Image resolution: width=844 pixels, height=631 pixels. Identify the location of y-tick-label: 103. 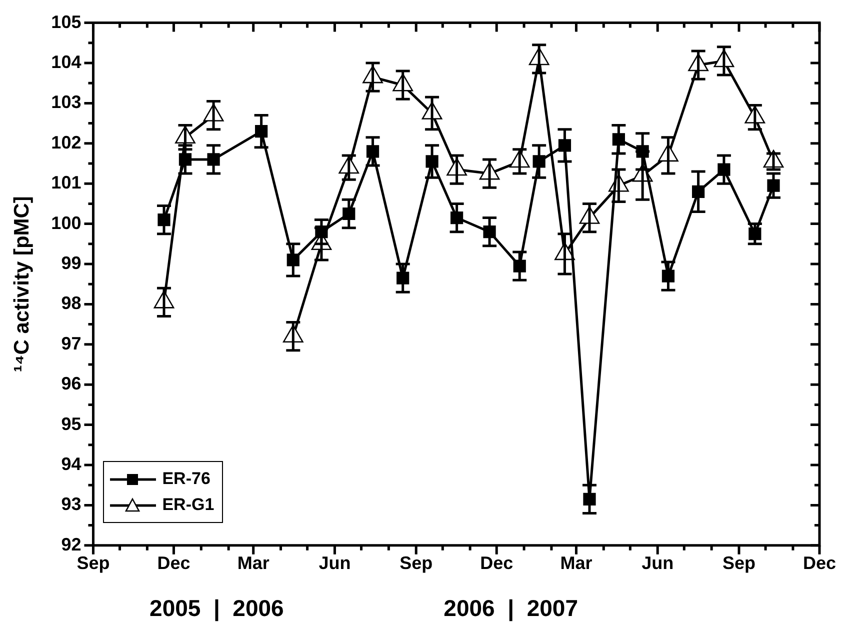
(66, 102).